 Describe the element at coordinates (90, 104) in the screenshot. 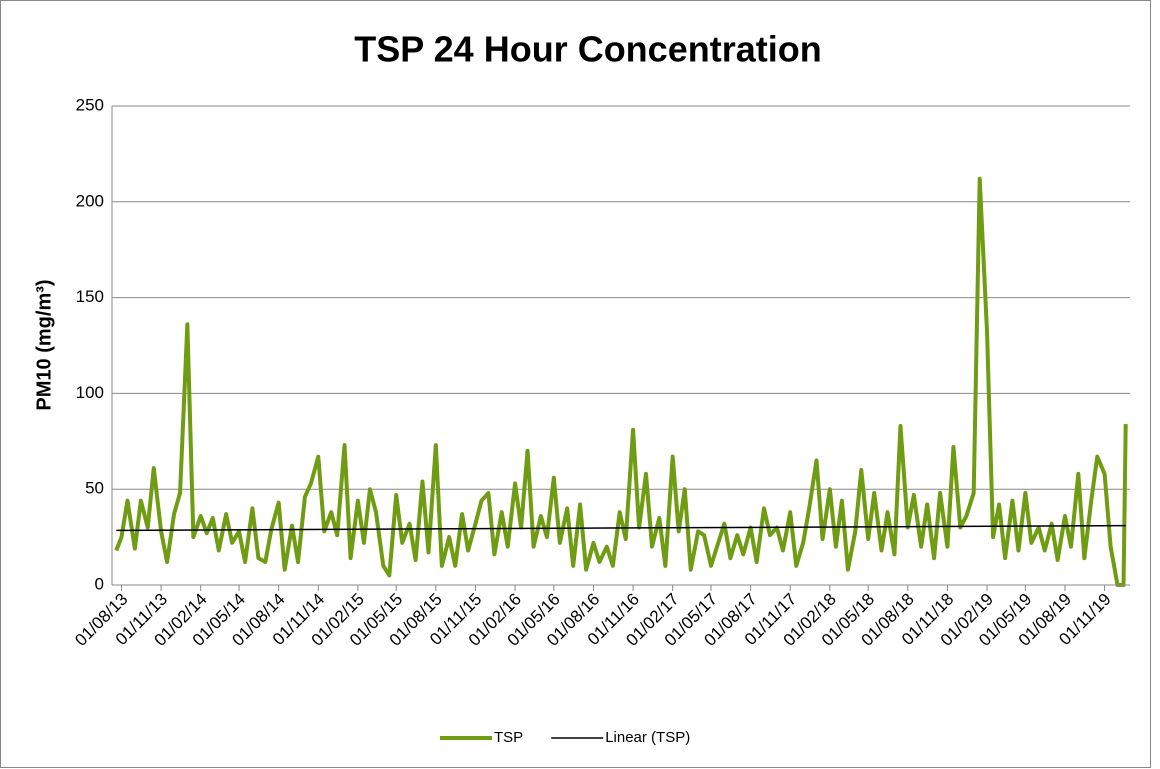

I see `y-tick-label: 250` at that location.